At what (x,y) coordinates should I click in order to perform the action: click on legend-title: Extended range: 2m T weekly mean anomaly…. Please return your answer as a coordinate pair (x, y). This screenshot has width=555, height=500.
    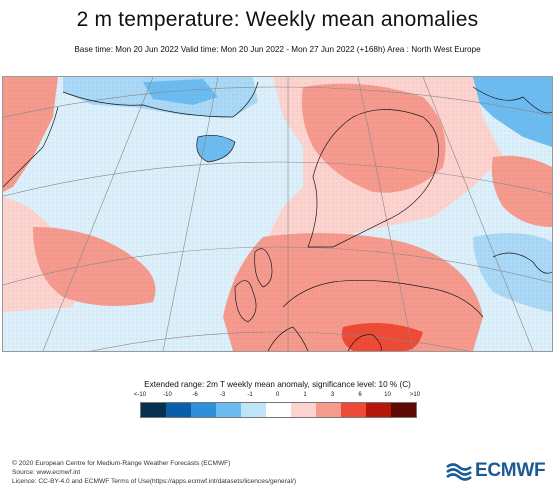
    Looking at the image, I should click on (277, 384).